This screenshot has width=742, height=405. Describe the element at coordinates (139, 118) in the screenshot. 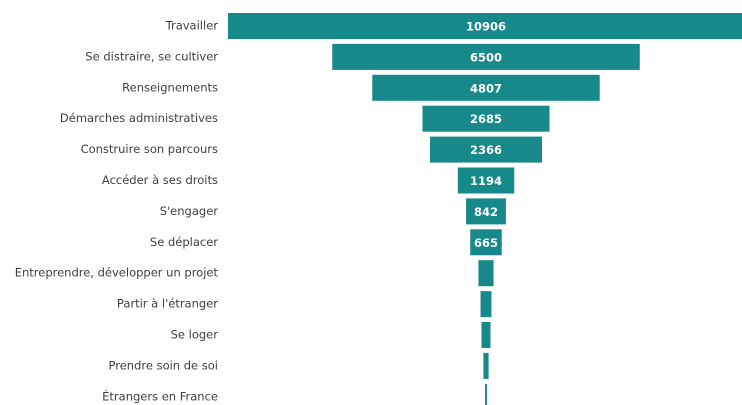

I see `category-label: Démarches administratives` at that location.